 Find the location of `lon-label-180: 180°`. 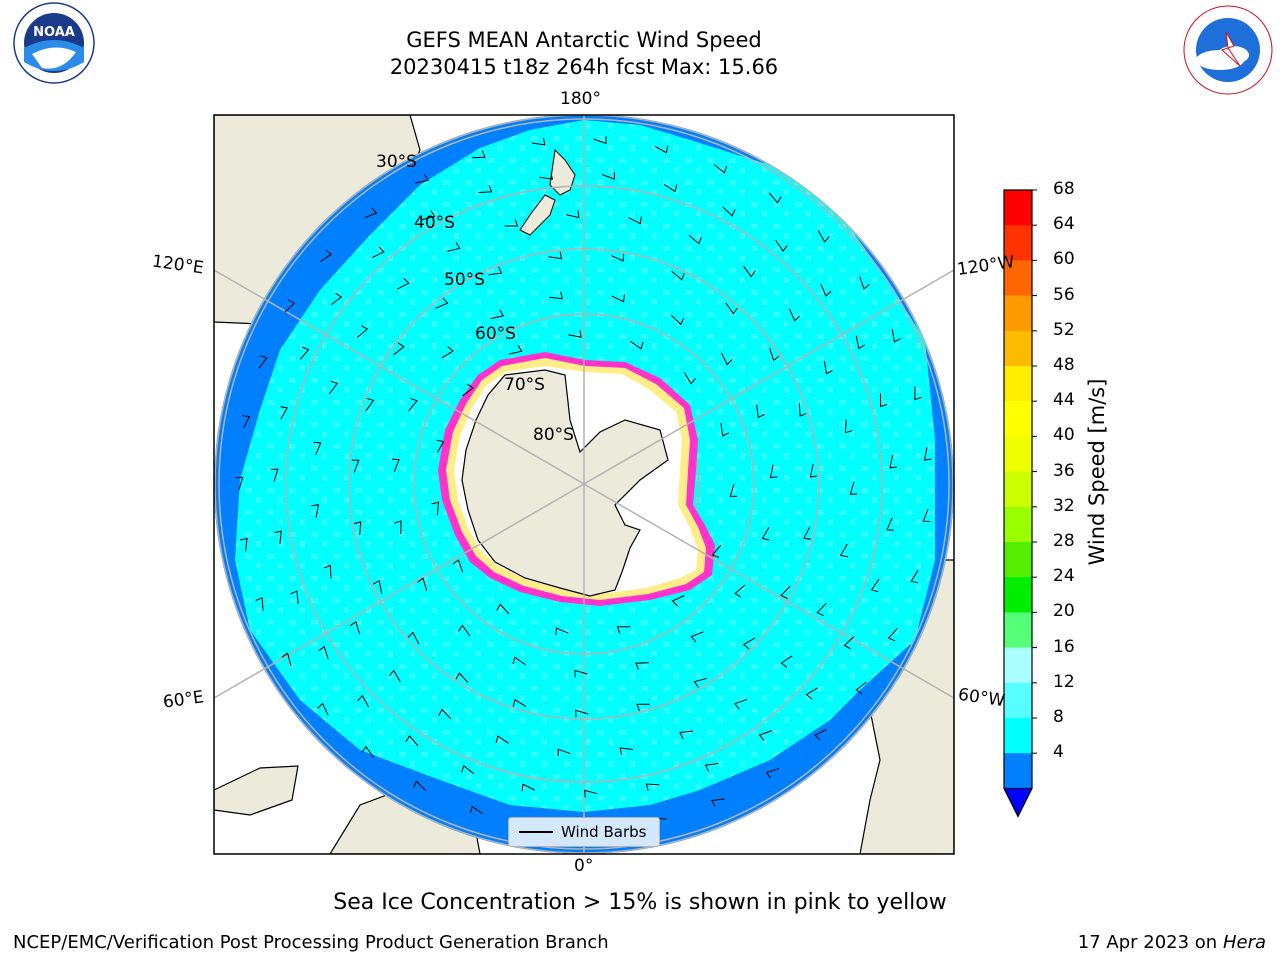

lon-label-180: 180° is located at coordinates (580, 99).